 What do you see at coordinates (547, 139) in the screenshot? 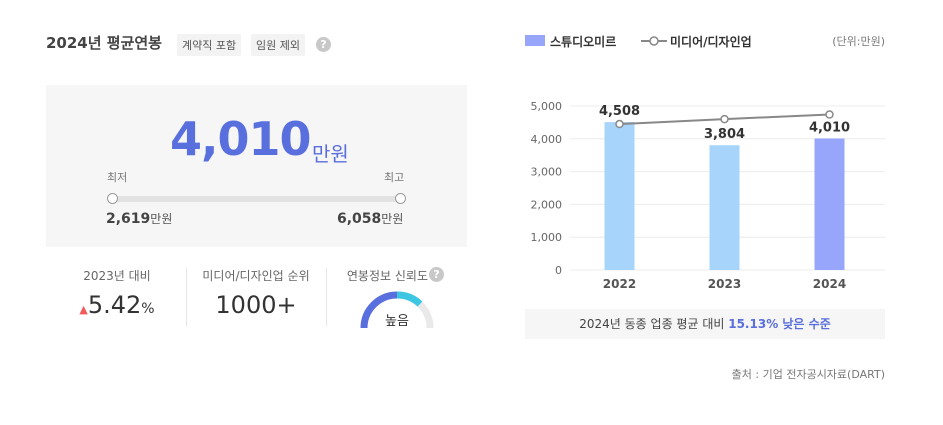
I see `y-tick-label: 4,000` at bounding box center [547, 139].